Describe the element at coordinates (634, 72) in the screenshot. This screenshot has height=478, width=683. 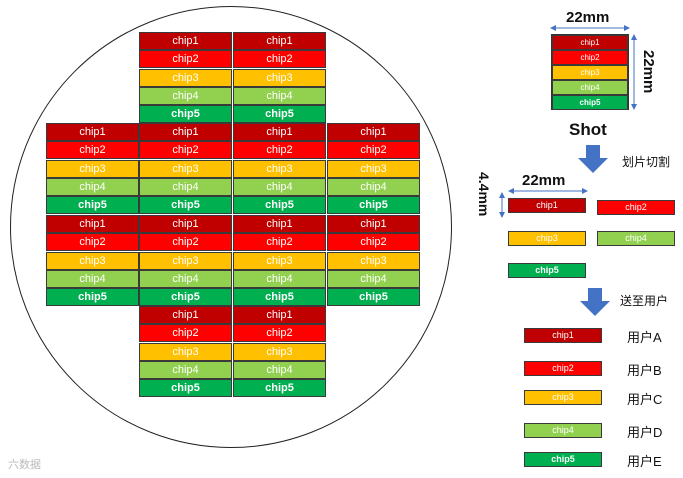
I see `shot-height-arrow` at that location.